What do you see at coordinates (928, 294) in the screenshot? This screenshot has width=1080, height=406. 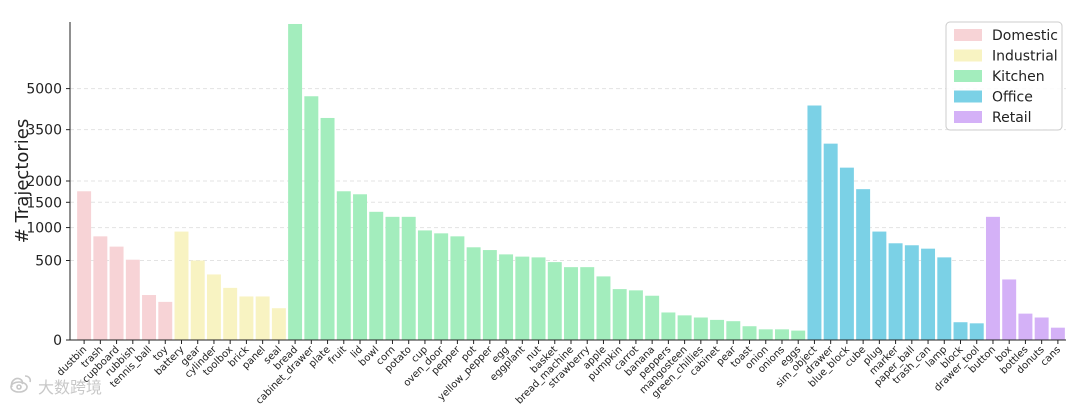 I see `bar-trash-can` at bounding box center [928, 294].